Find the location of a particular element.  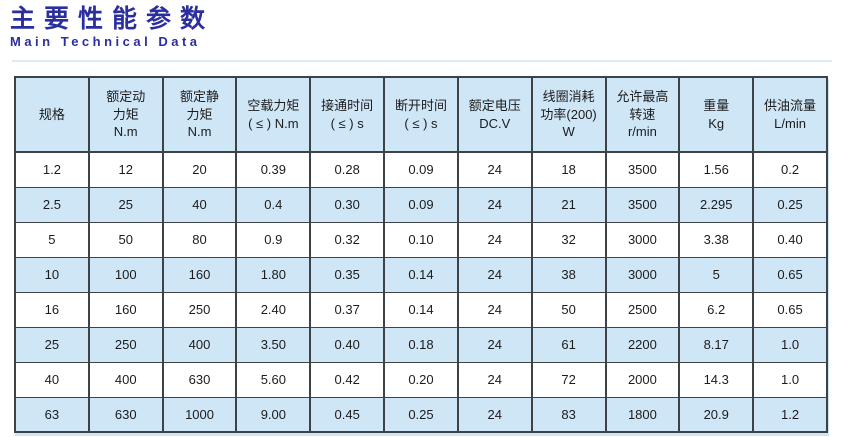

table-cell: 20 is located at coordinates (199, 169).